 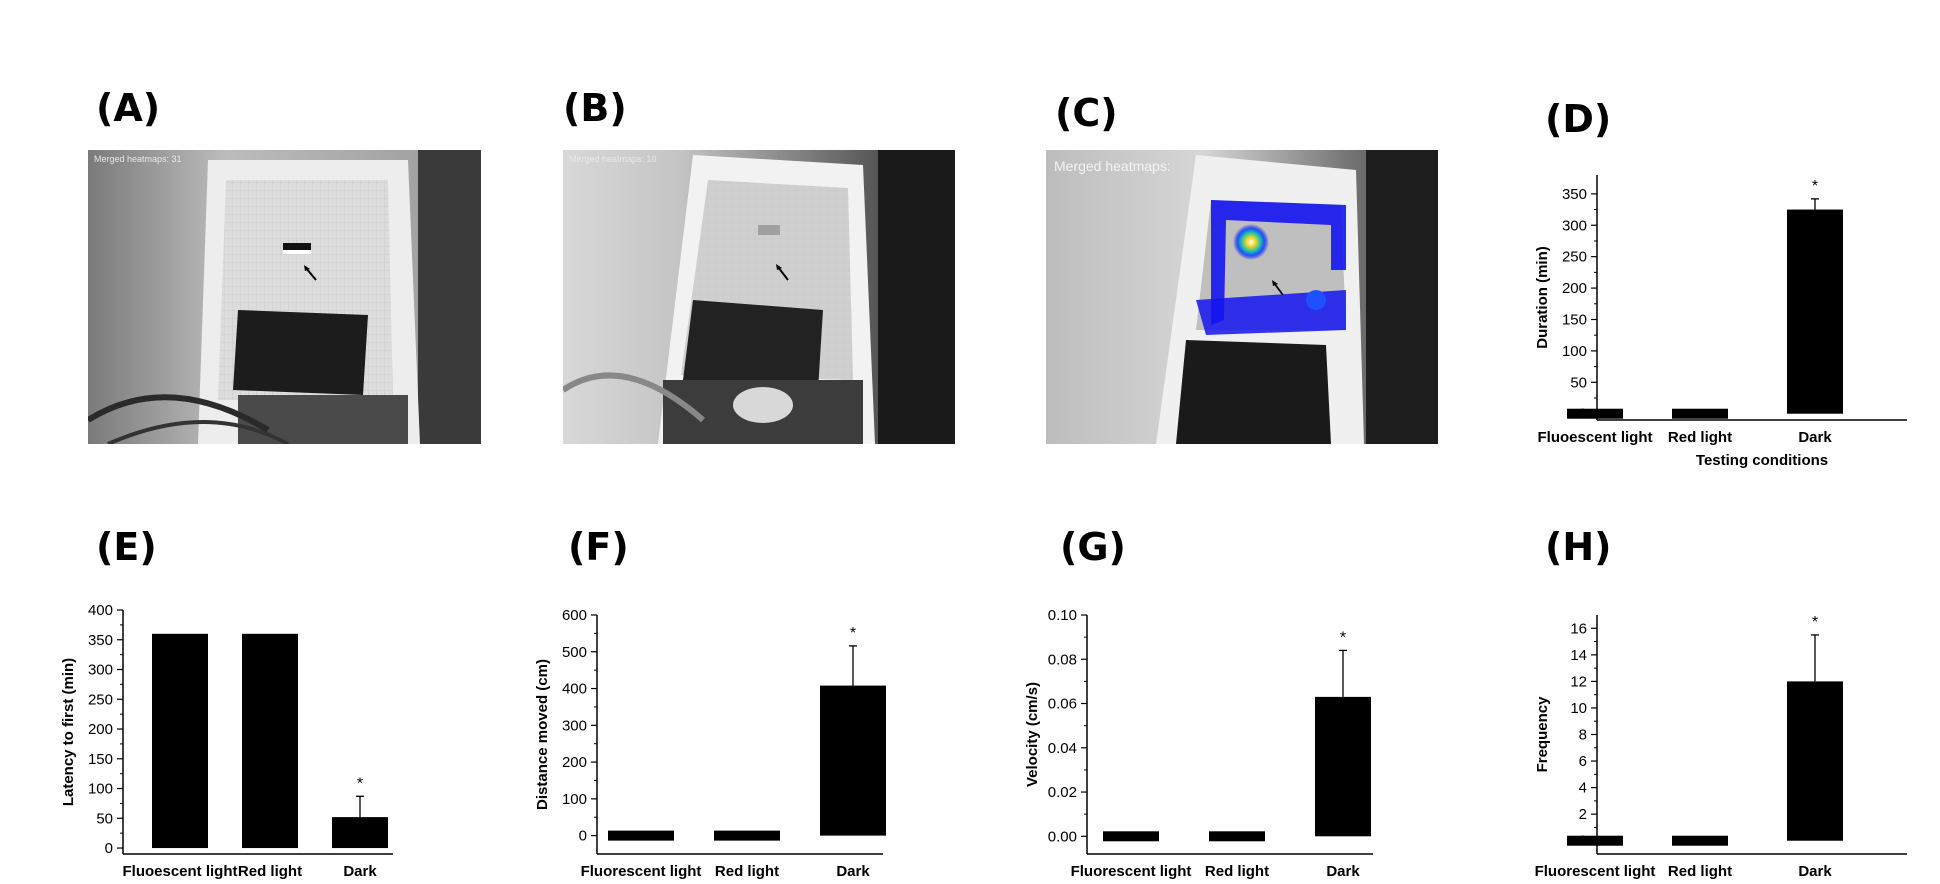 What do you see at coordinates (1131, 871) in the screenshot?
I see `chart-g-category-label: Fluorescent light` at bounding box center [1131, 871].